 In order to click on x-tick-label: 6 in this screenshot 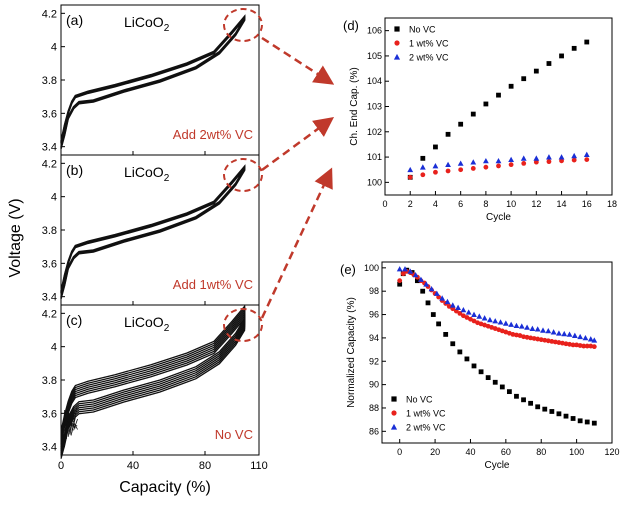, I will do `click(460, 204)`.